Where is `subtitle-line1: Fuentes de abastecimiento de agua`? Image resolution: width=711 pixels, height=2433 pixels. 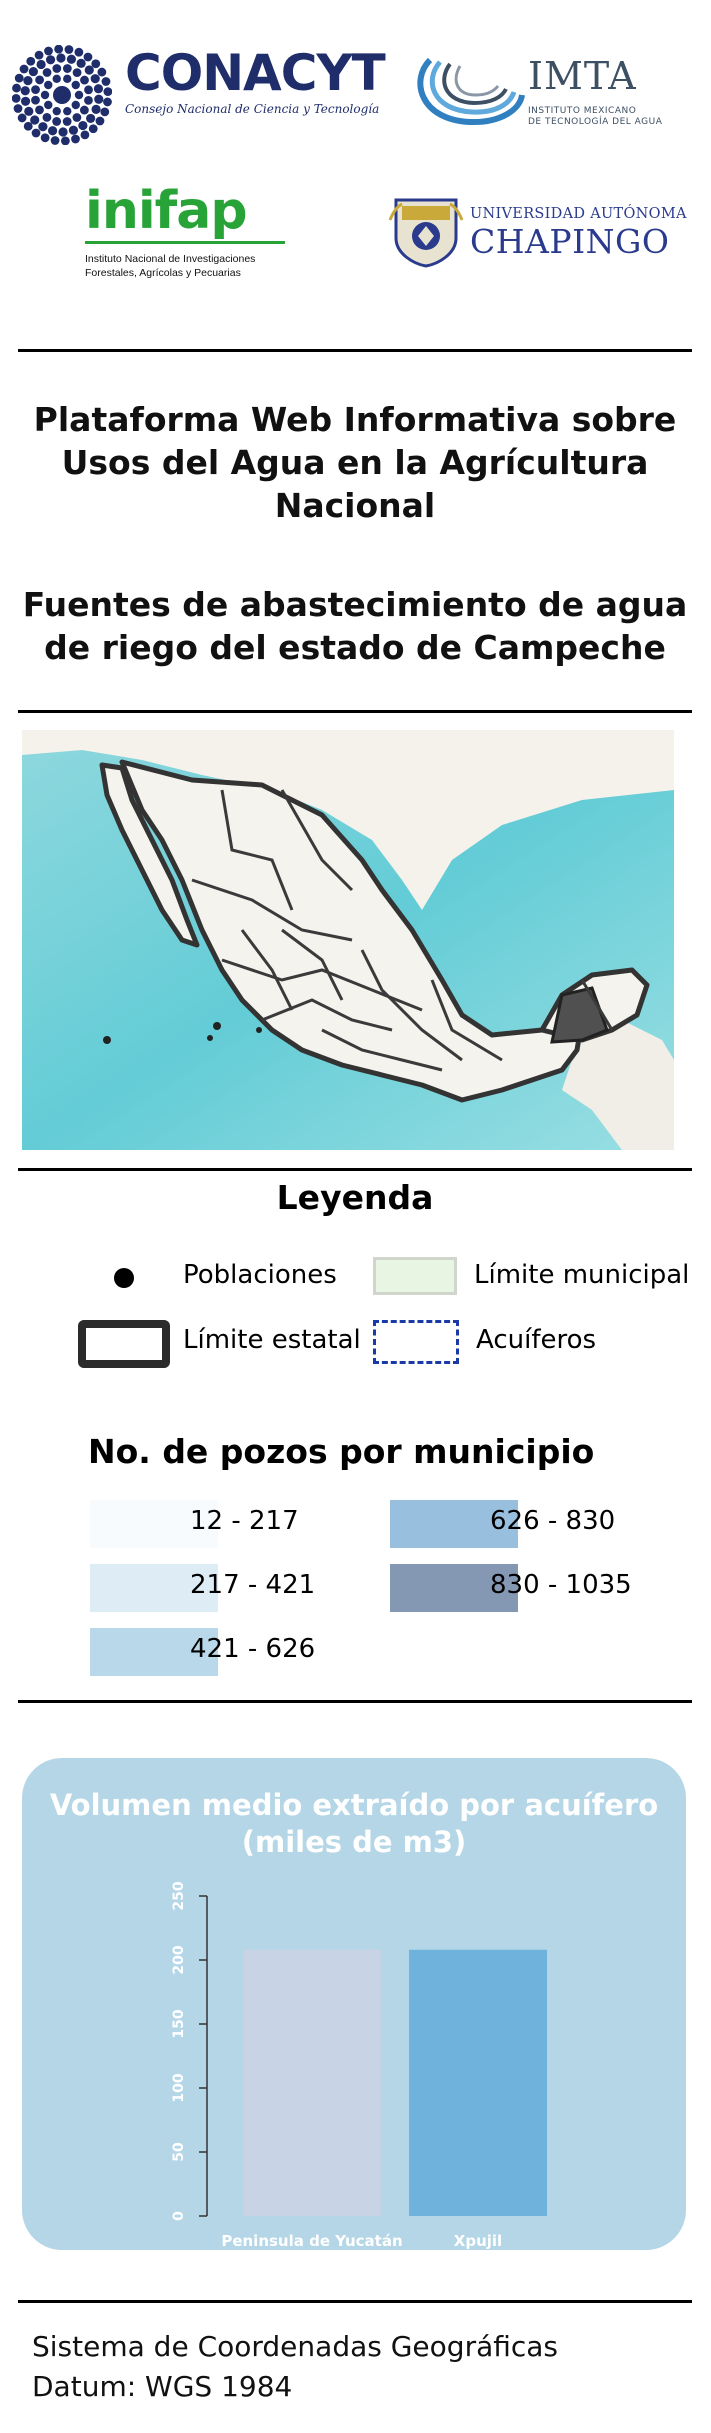
subtitle-line1: Fuentes de abastecimiento de agua is located at coordinates (355, 604).